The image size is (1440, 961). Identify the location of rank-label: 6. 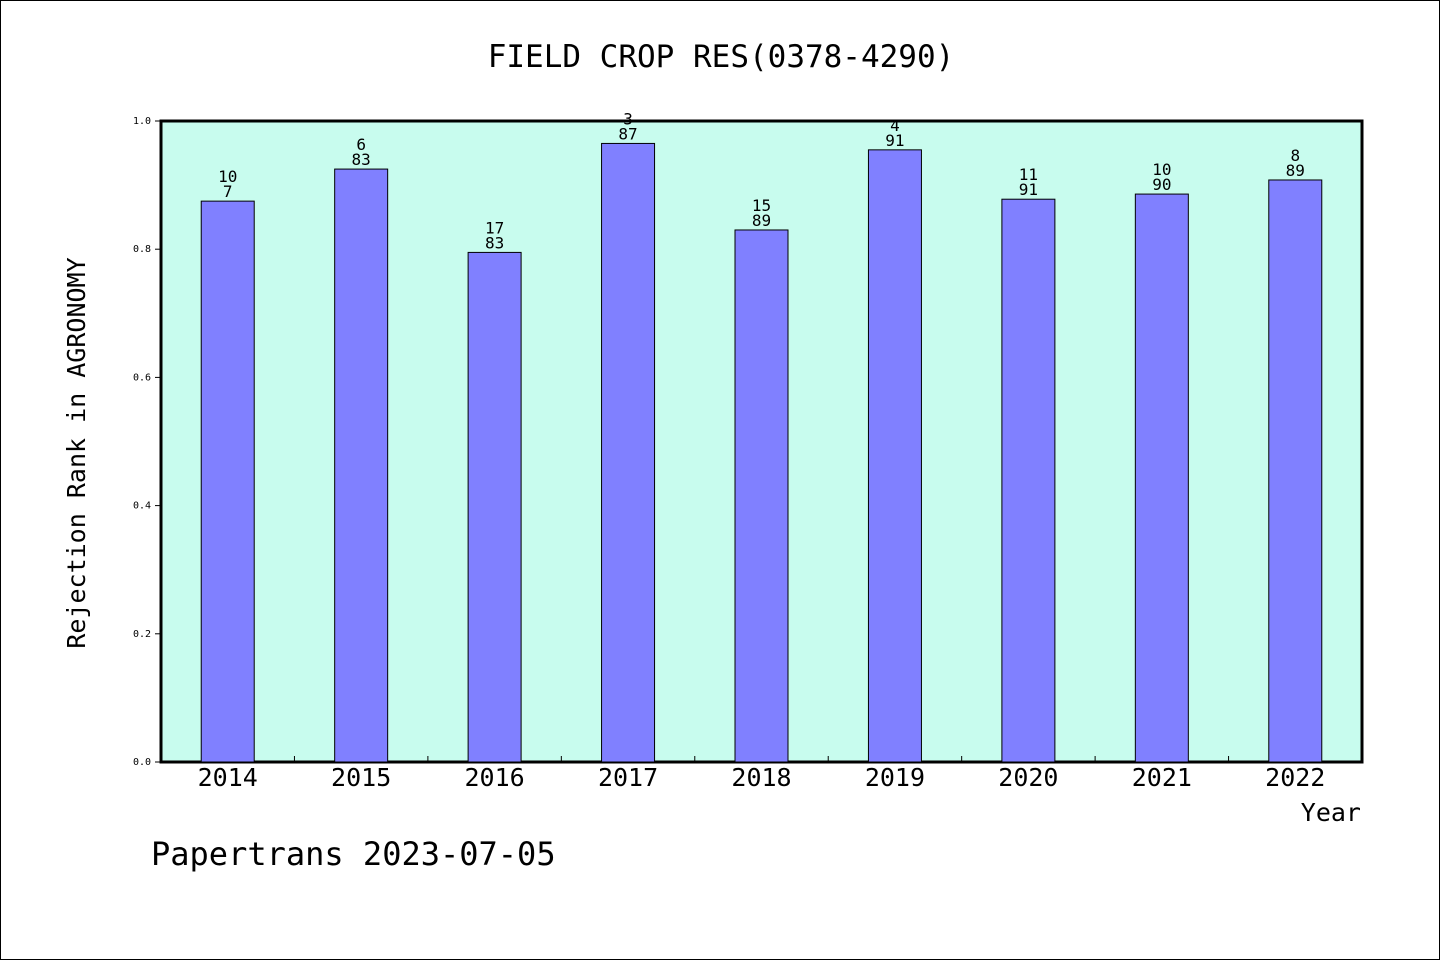
(361, 144).